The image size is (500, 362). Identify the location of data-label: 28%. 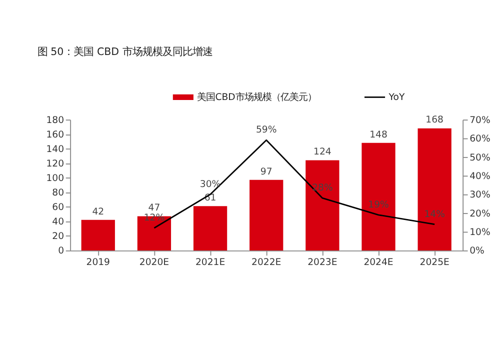
(322, 188).